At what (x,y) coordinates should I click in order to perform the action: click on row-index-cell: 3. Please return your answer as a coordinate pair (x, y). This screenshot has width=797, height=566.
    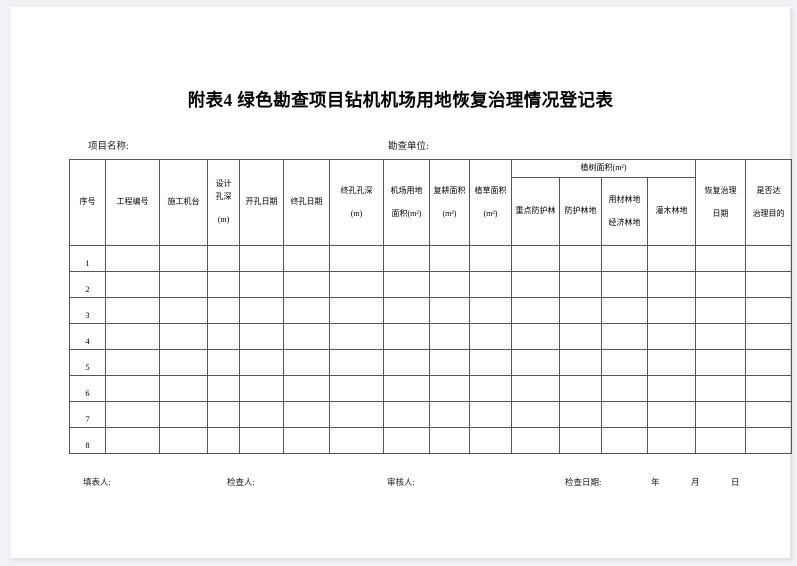
    Looking at the image, I should click on (87, 310).